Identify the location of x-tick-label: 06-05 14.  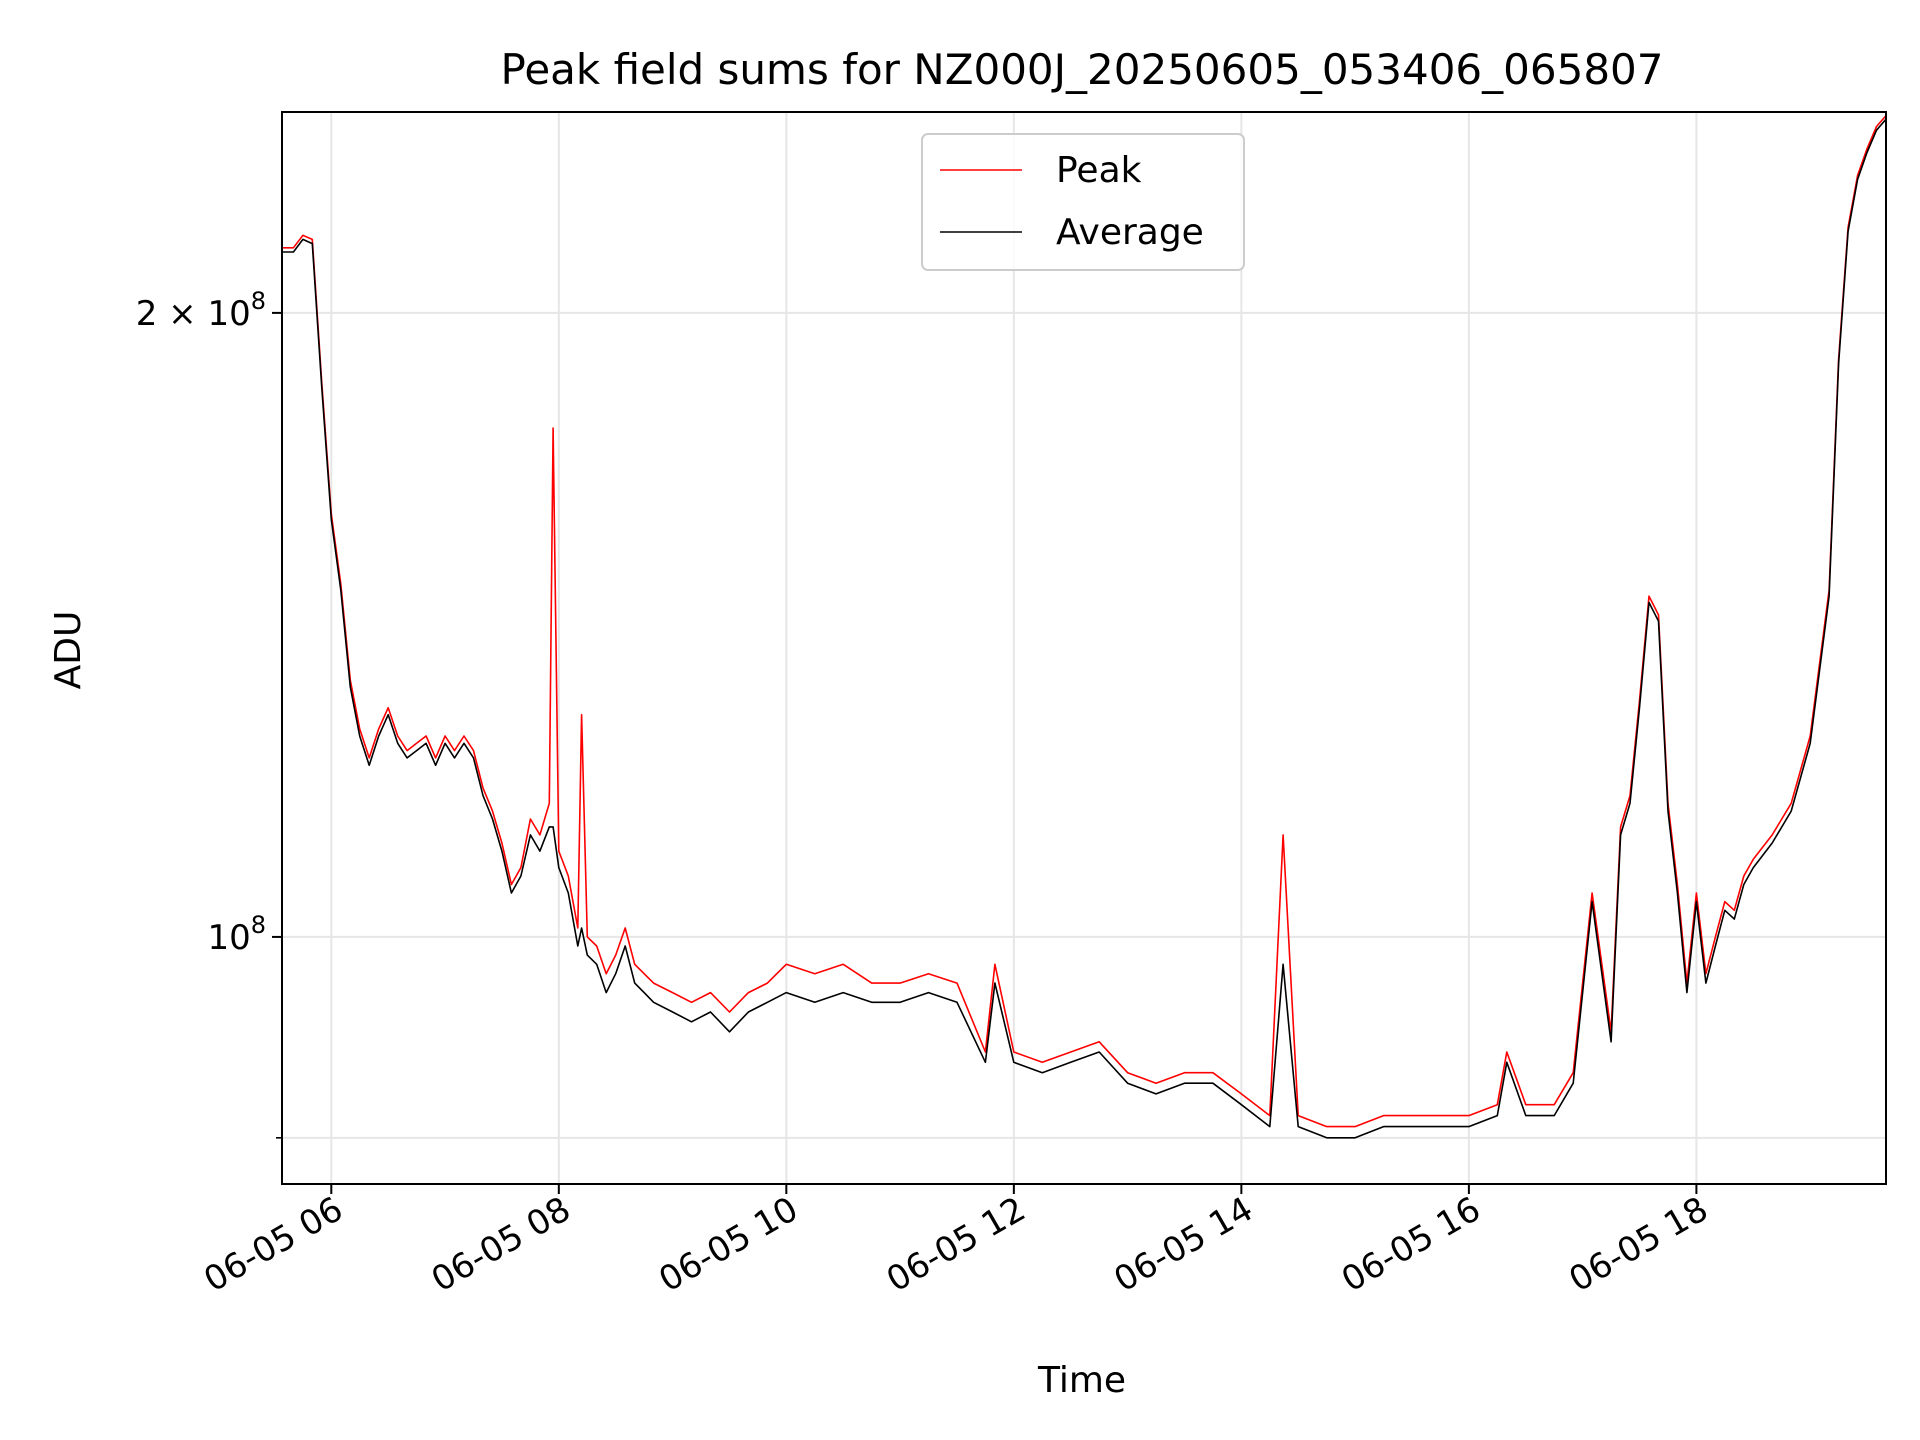
(1183, 1244).